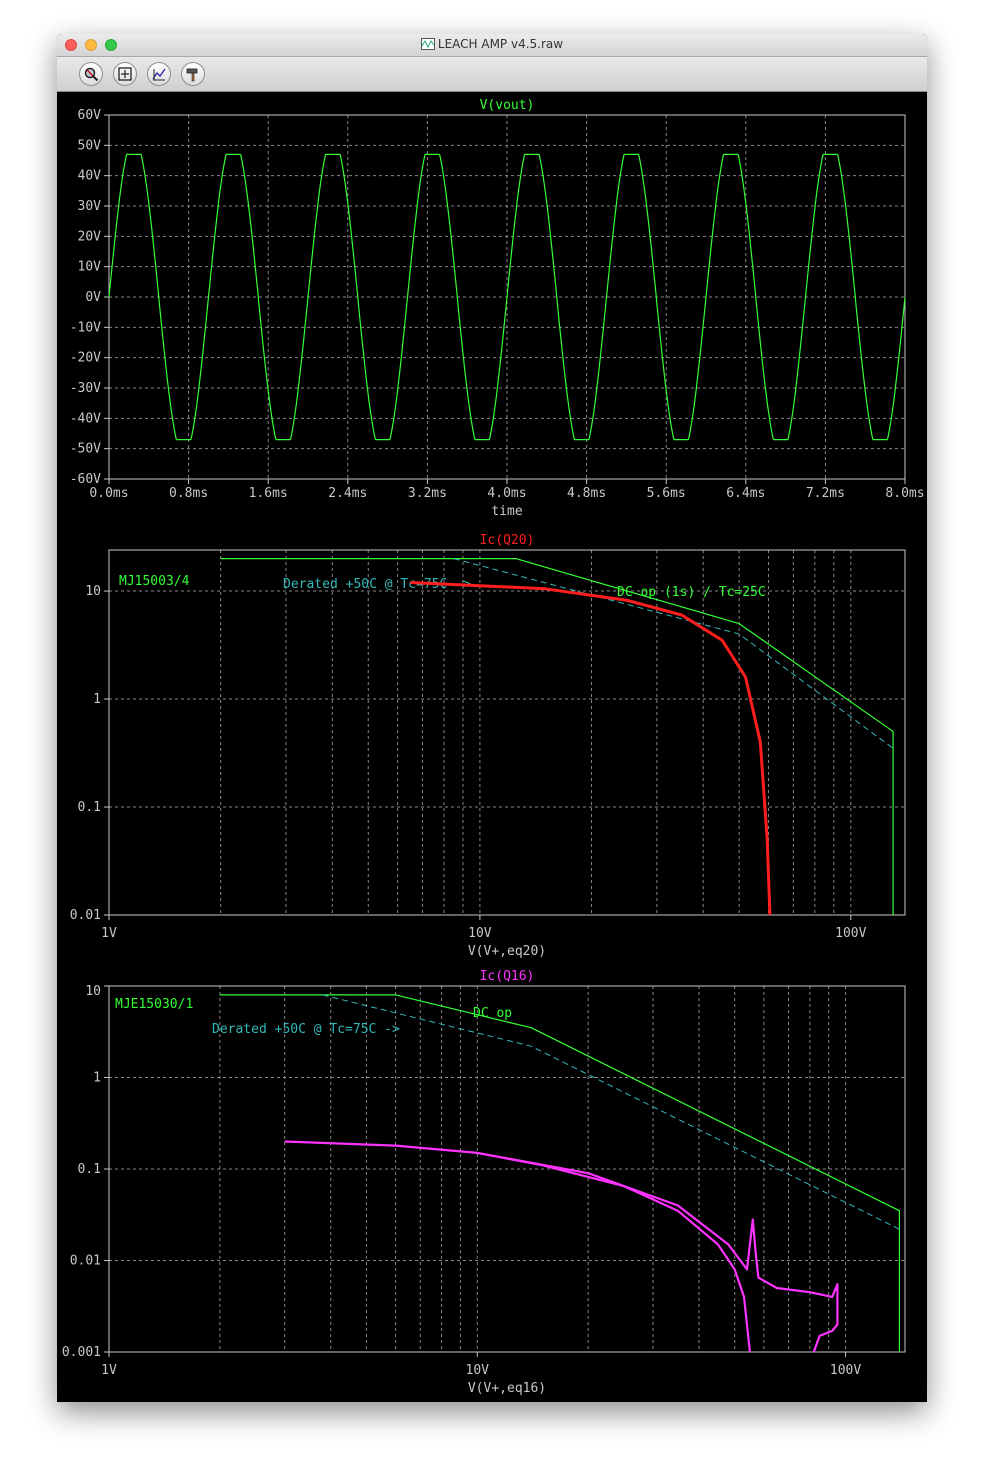 This screenshot has height=1481, width=984. I want to click on close-button, so click(71, 45).